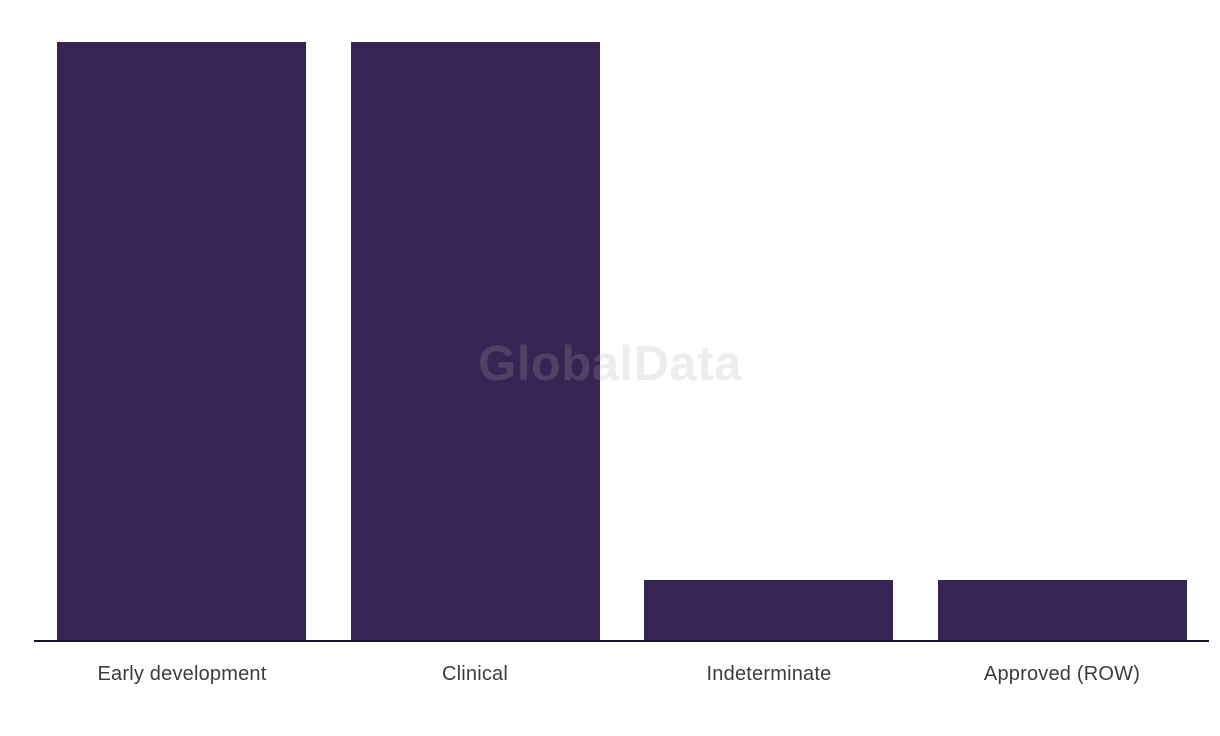  Describe the element at coordinates (1062, 610) in the screenshot. I see `bar-approved-row` at that location.